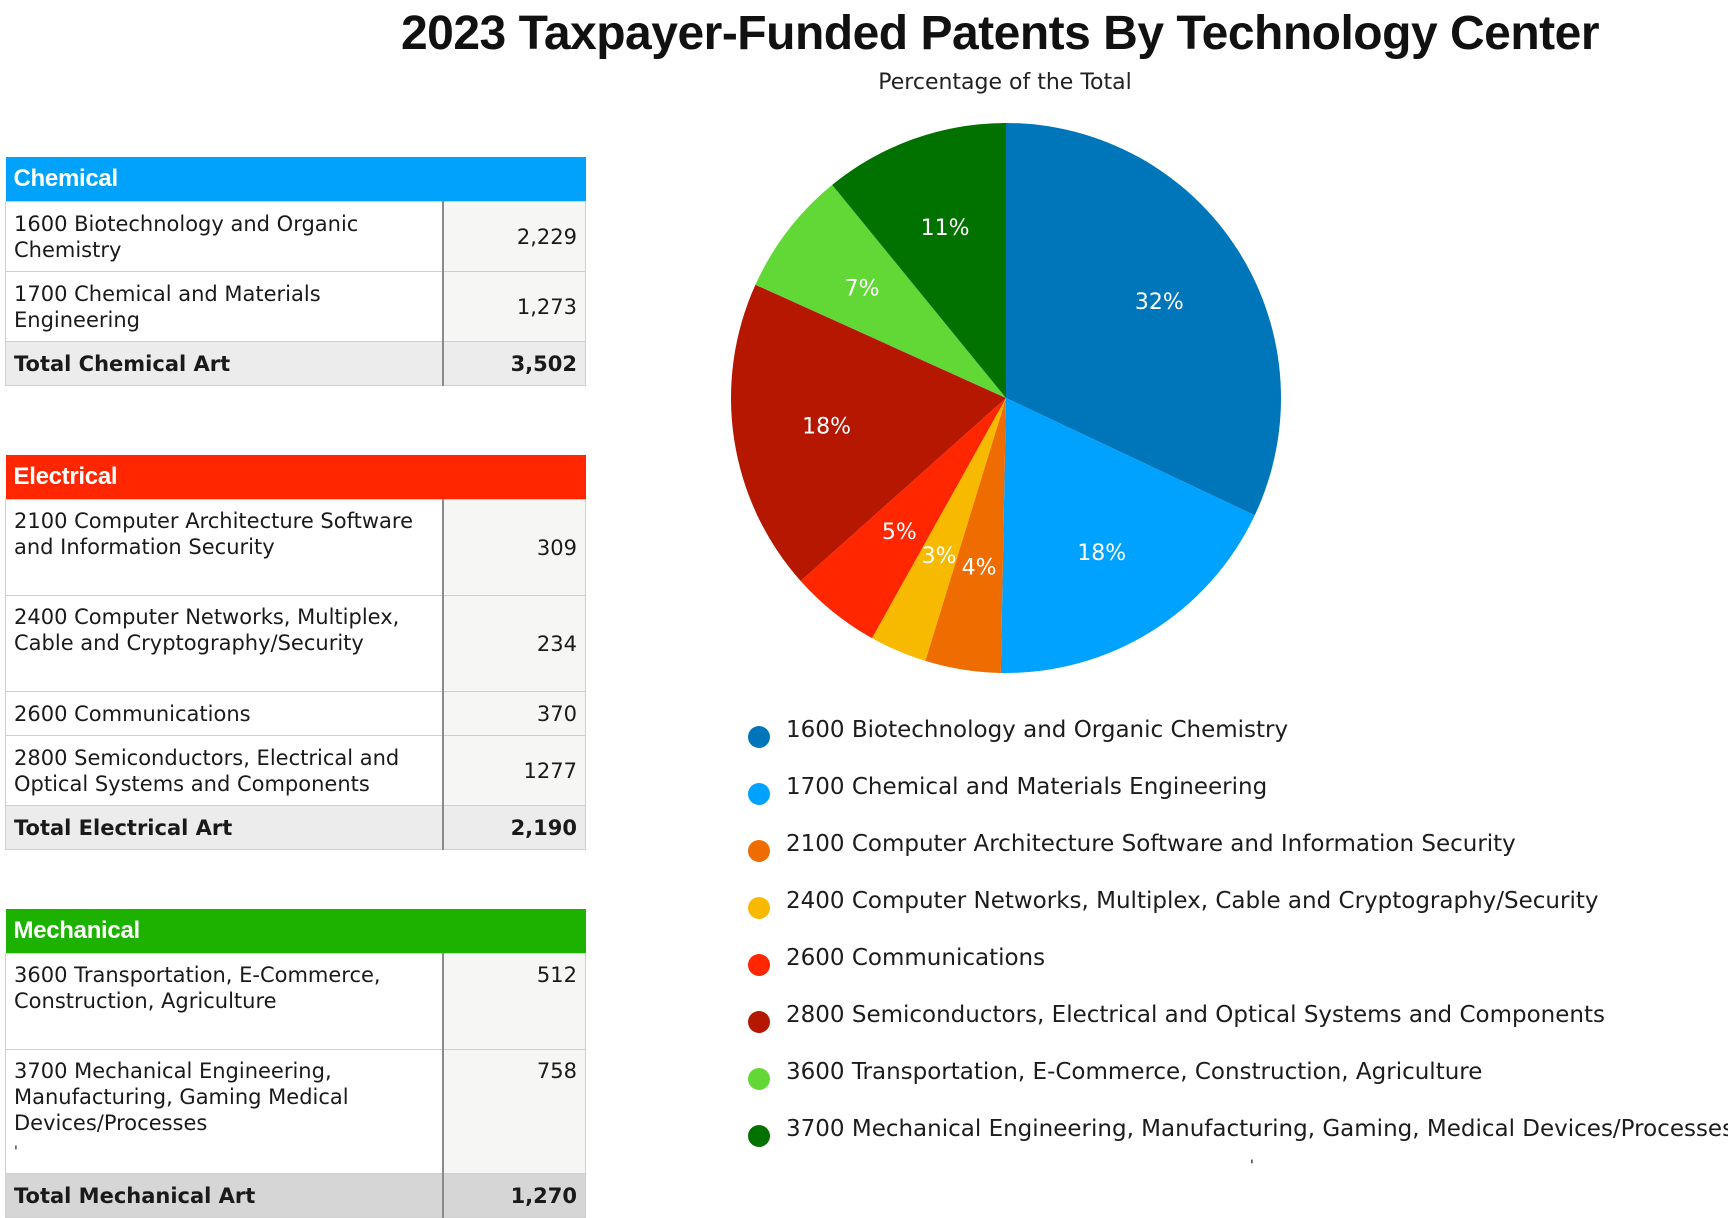  Describe the element at coordinates (514, 363) in the screenshot. I see `total-value: 3,502` at that location.